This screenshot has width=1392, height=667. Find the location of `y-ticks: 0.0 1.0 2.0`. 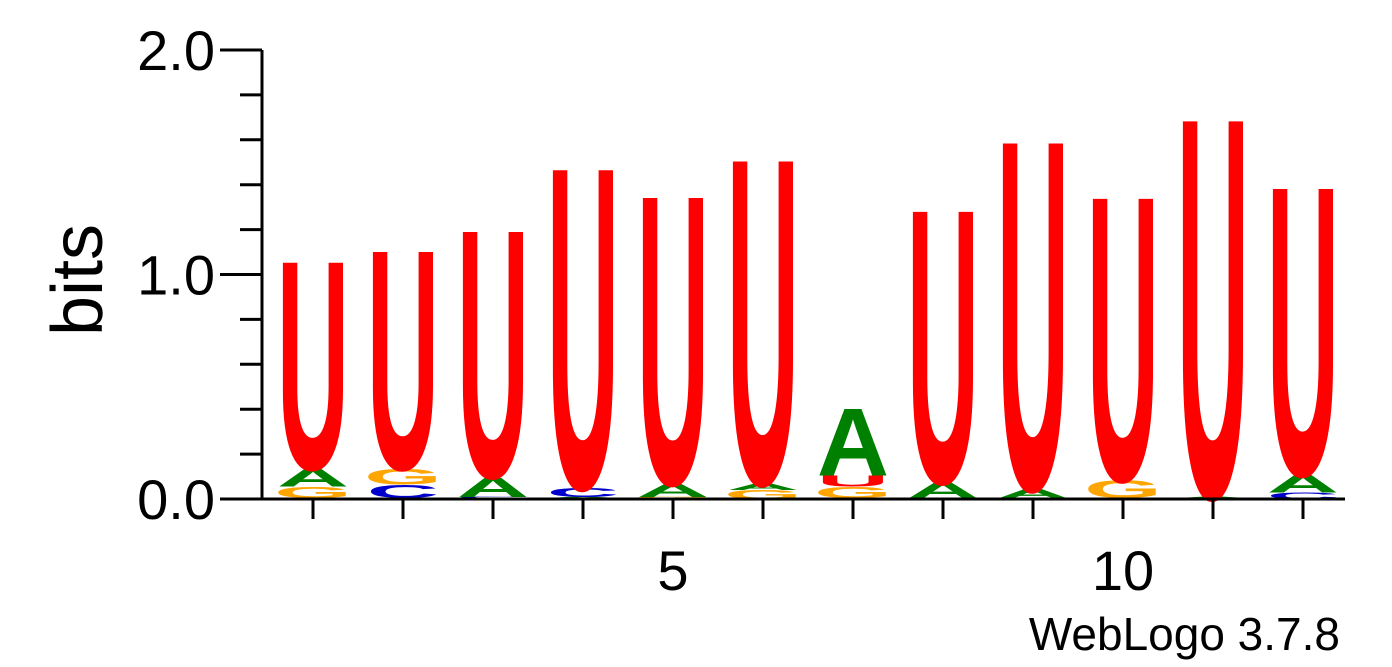

y-ticks: 0.0 1.0 2.0 is located at coordinates (199, 275).